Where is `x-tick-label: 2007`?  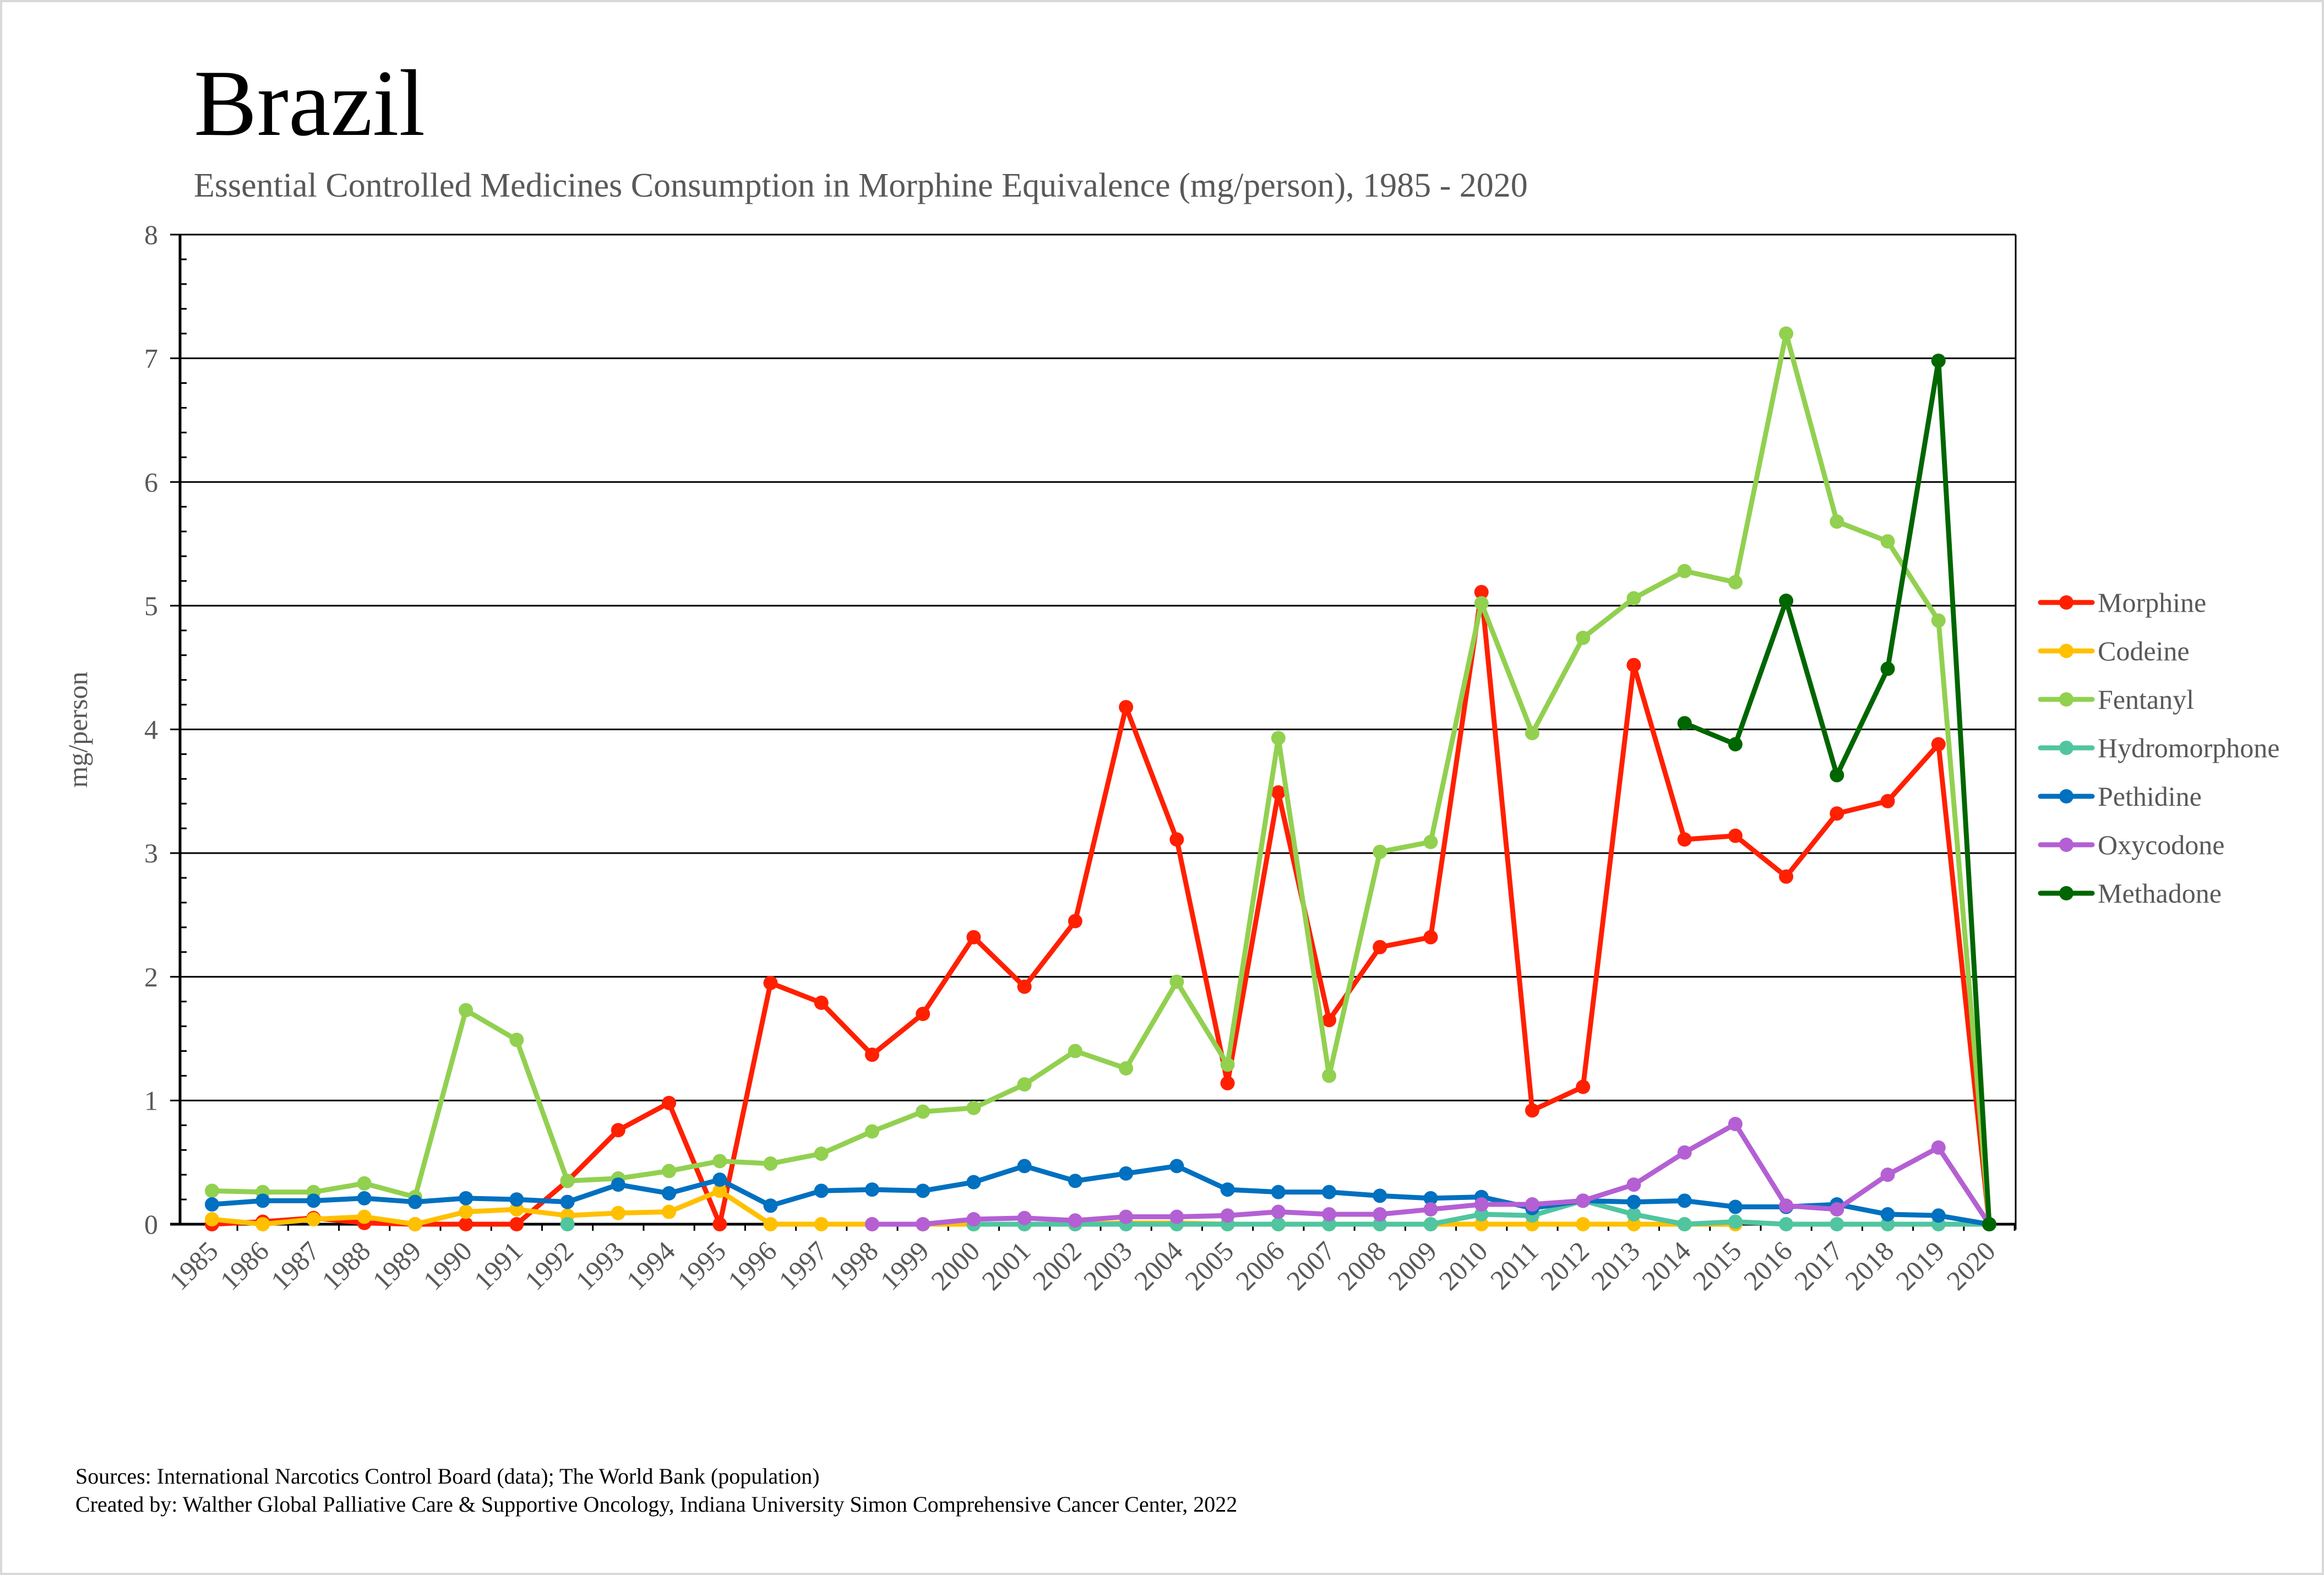
x-tick-label: 2007 is located at coordinates (1310, 1266).